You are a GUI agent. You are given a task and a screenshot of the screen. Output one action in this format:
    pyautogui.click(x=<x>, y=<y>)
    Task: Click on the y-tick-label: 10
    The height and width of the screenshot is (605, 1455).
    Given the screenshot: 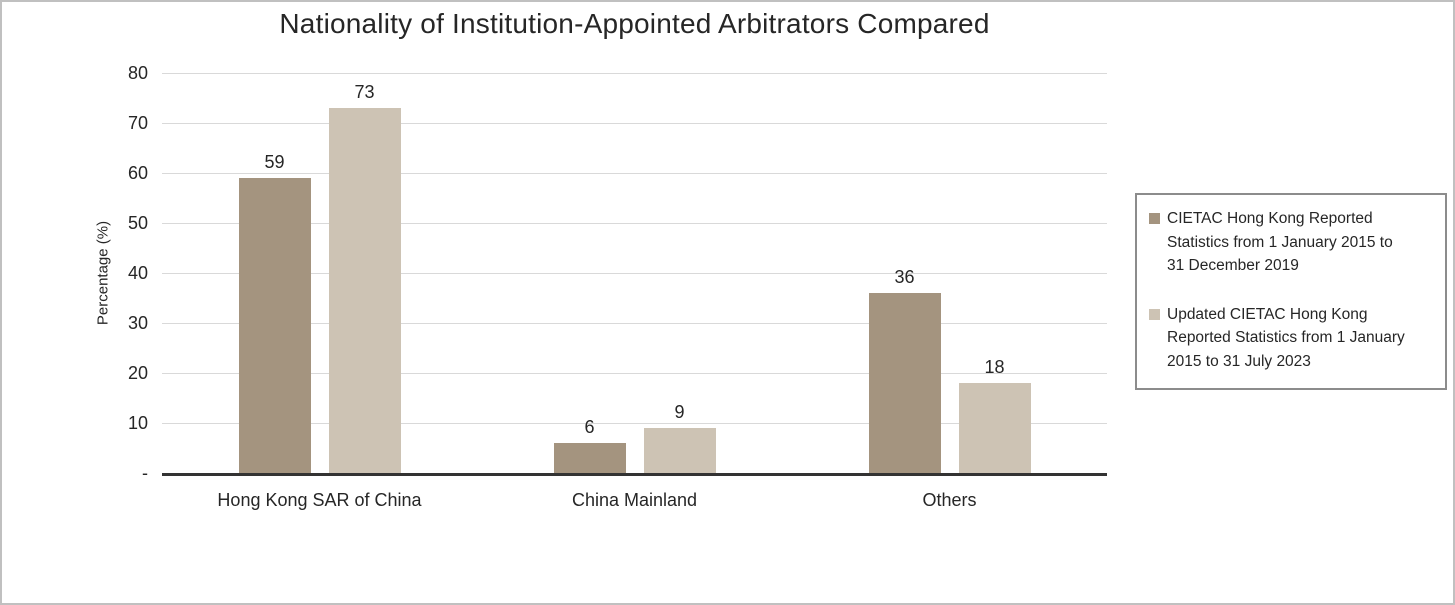 What is the action you would take?
    pyautogui.click(x=137, y=423)
    